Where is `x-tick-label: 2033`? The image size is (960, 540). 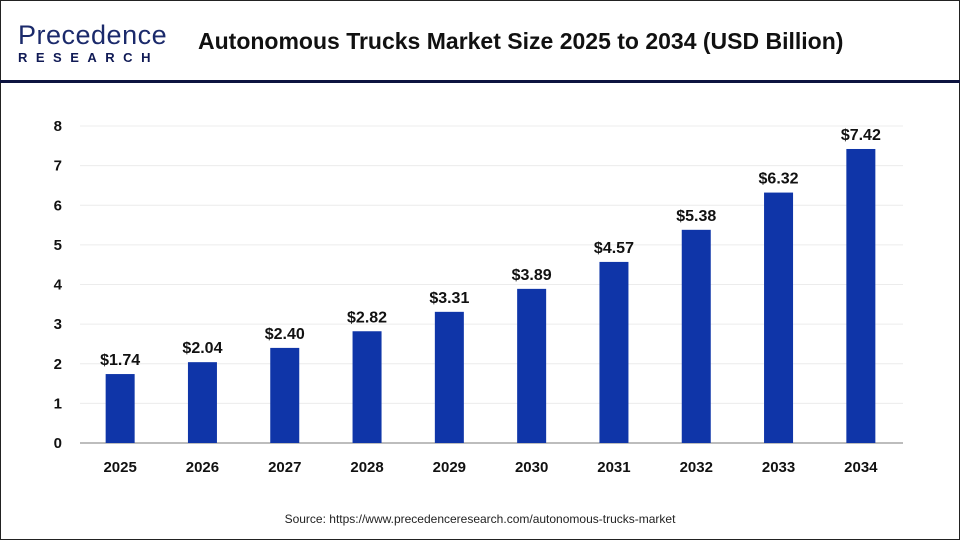
x-tick-label: 2033 is located at coordinates (778, 467).